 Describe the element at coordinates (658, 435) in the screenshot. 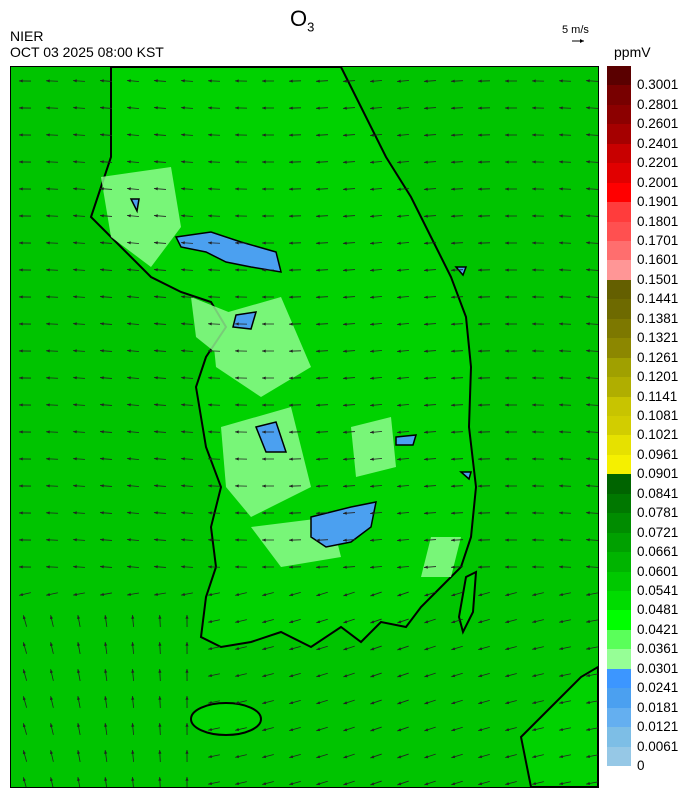

I see `legend-label: 0.1021` at that location.